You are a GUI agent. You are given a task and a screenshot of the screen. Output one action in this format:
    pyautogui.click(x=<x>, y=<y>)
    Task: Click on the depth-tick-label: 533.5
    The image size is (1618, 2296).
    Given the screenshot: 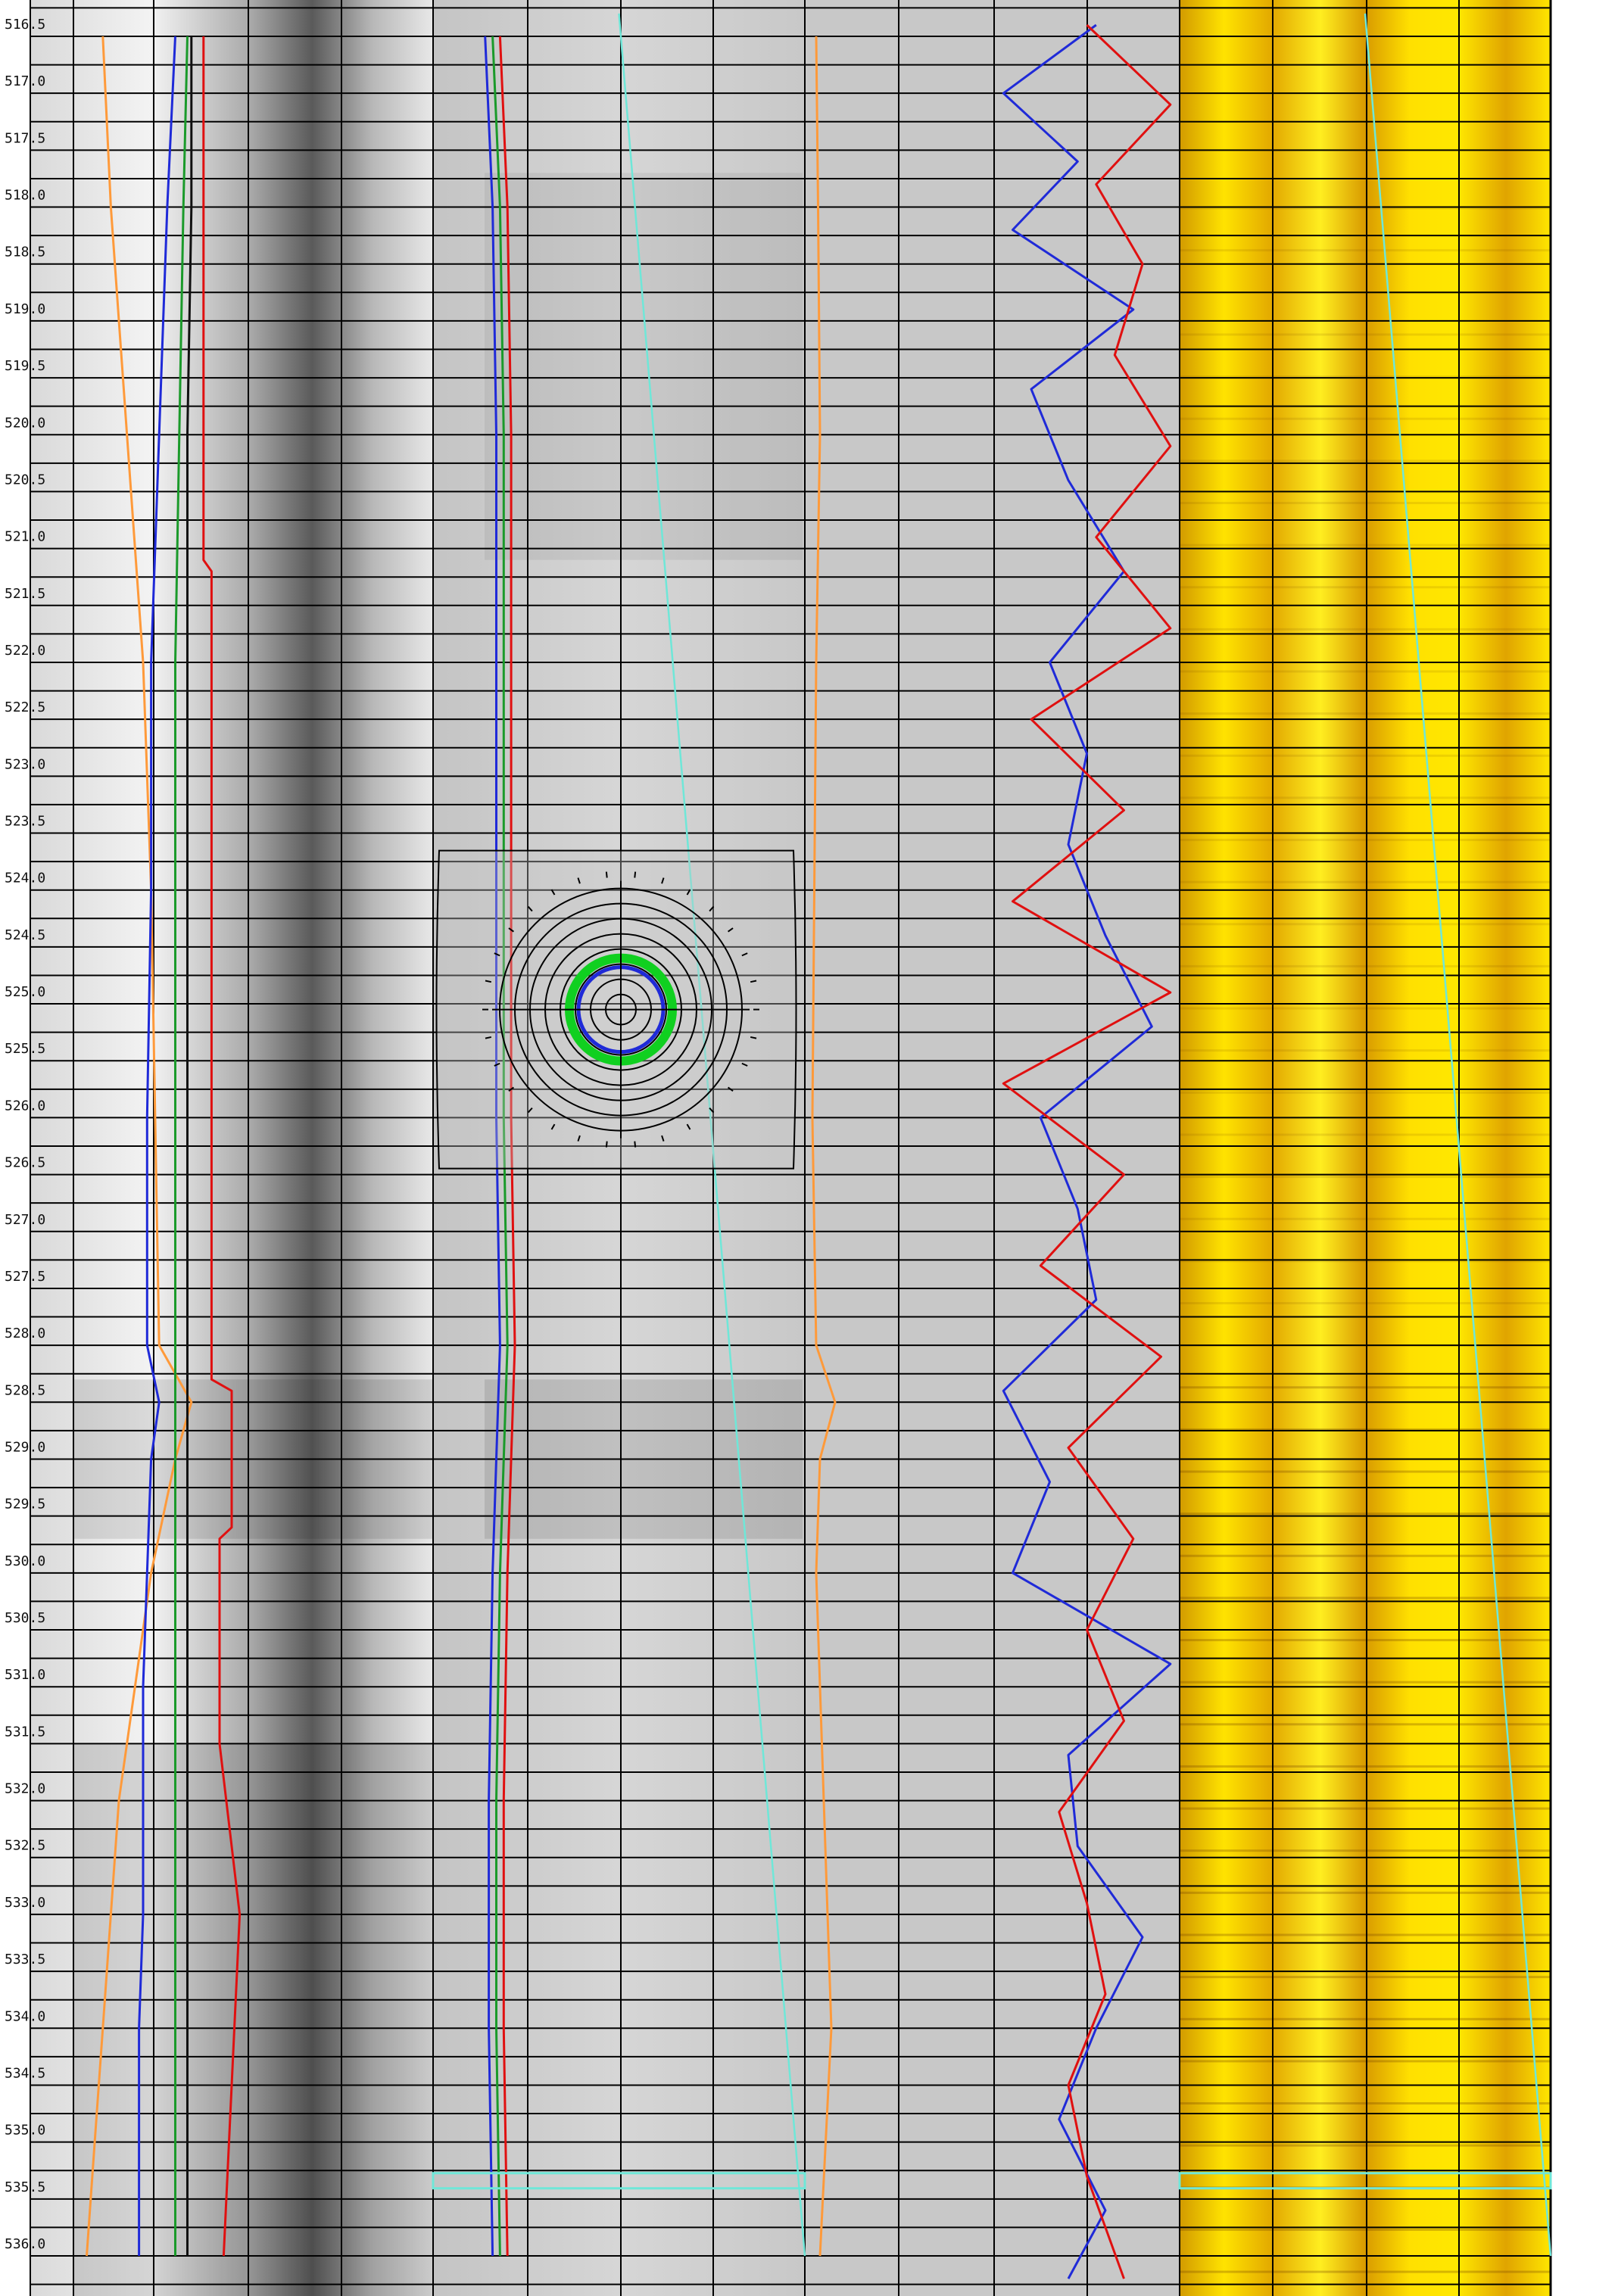 What is the action you would take?
    pyautogui.click(x=25, y=1960)
    